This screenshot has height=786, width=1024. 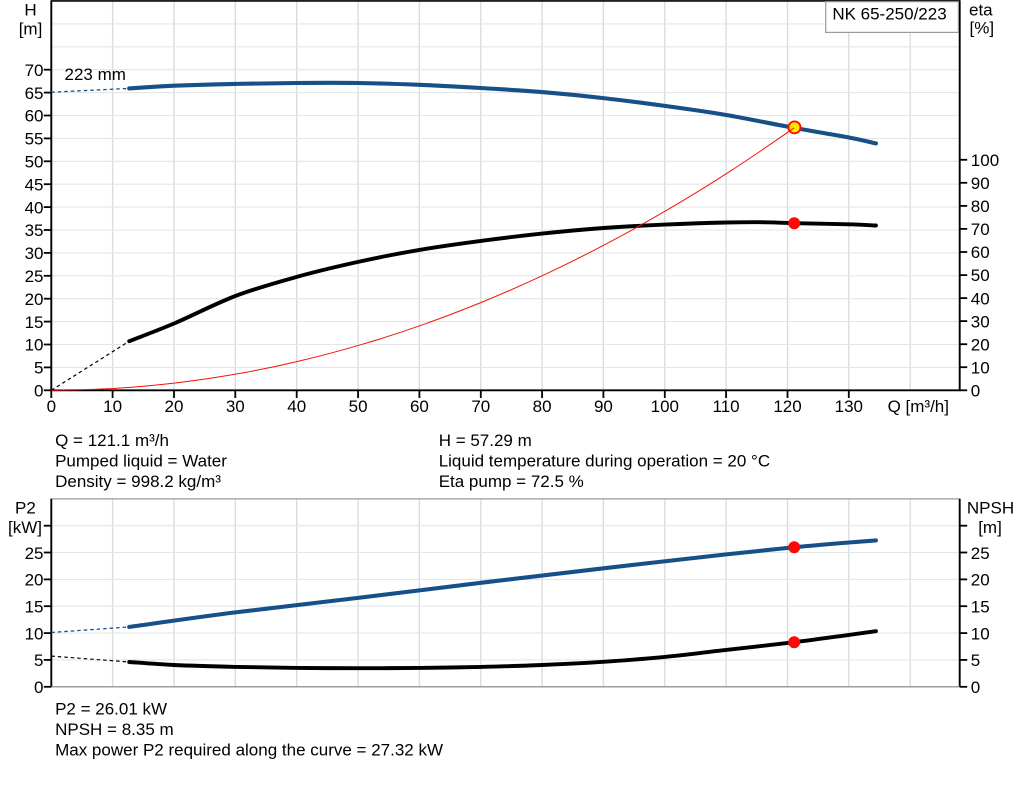 I want to click on svg-text: [kW], so click(x=25, y=527).